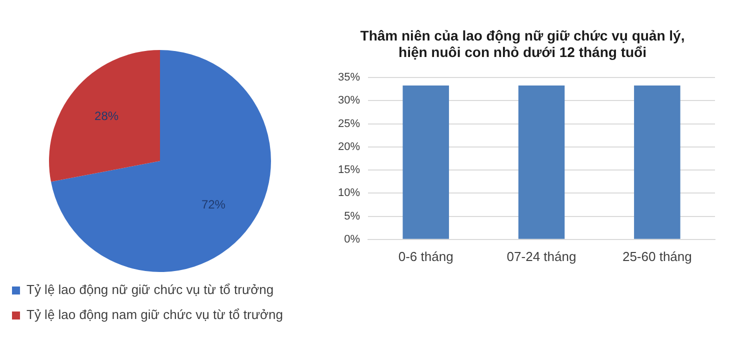 Image resolution: width=735 pixels, height=360 pixels. What do you see at coordinates (155, 314) in the screenshot?
I see `legend-label: Tỷ lệ lao động nam giữ chức vụ từ tổ trưởng` at bounding box center [155, 314].